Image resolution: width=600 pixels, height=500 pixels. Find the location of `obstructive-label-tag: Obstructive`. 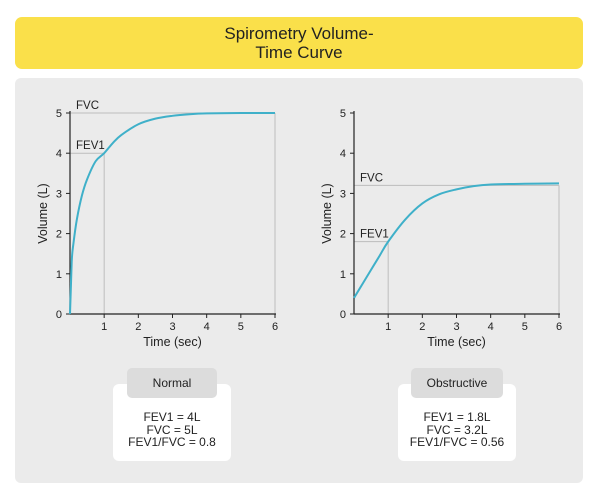

obstructive-label-tag: Obstructive is located at coordinates (457, 383).